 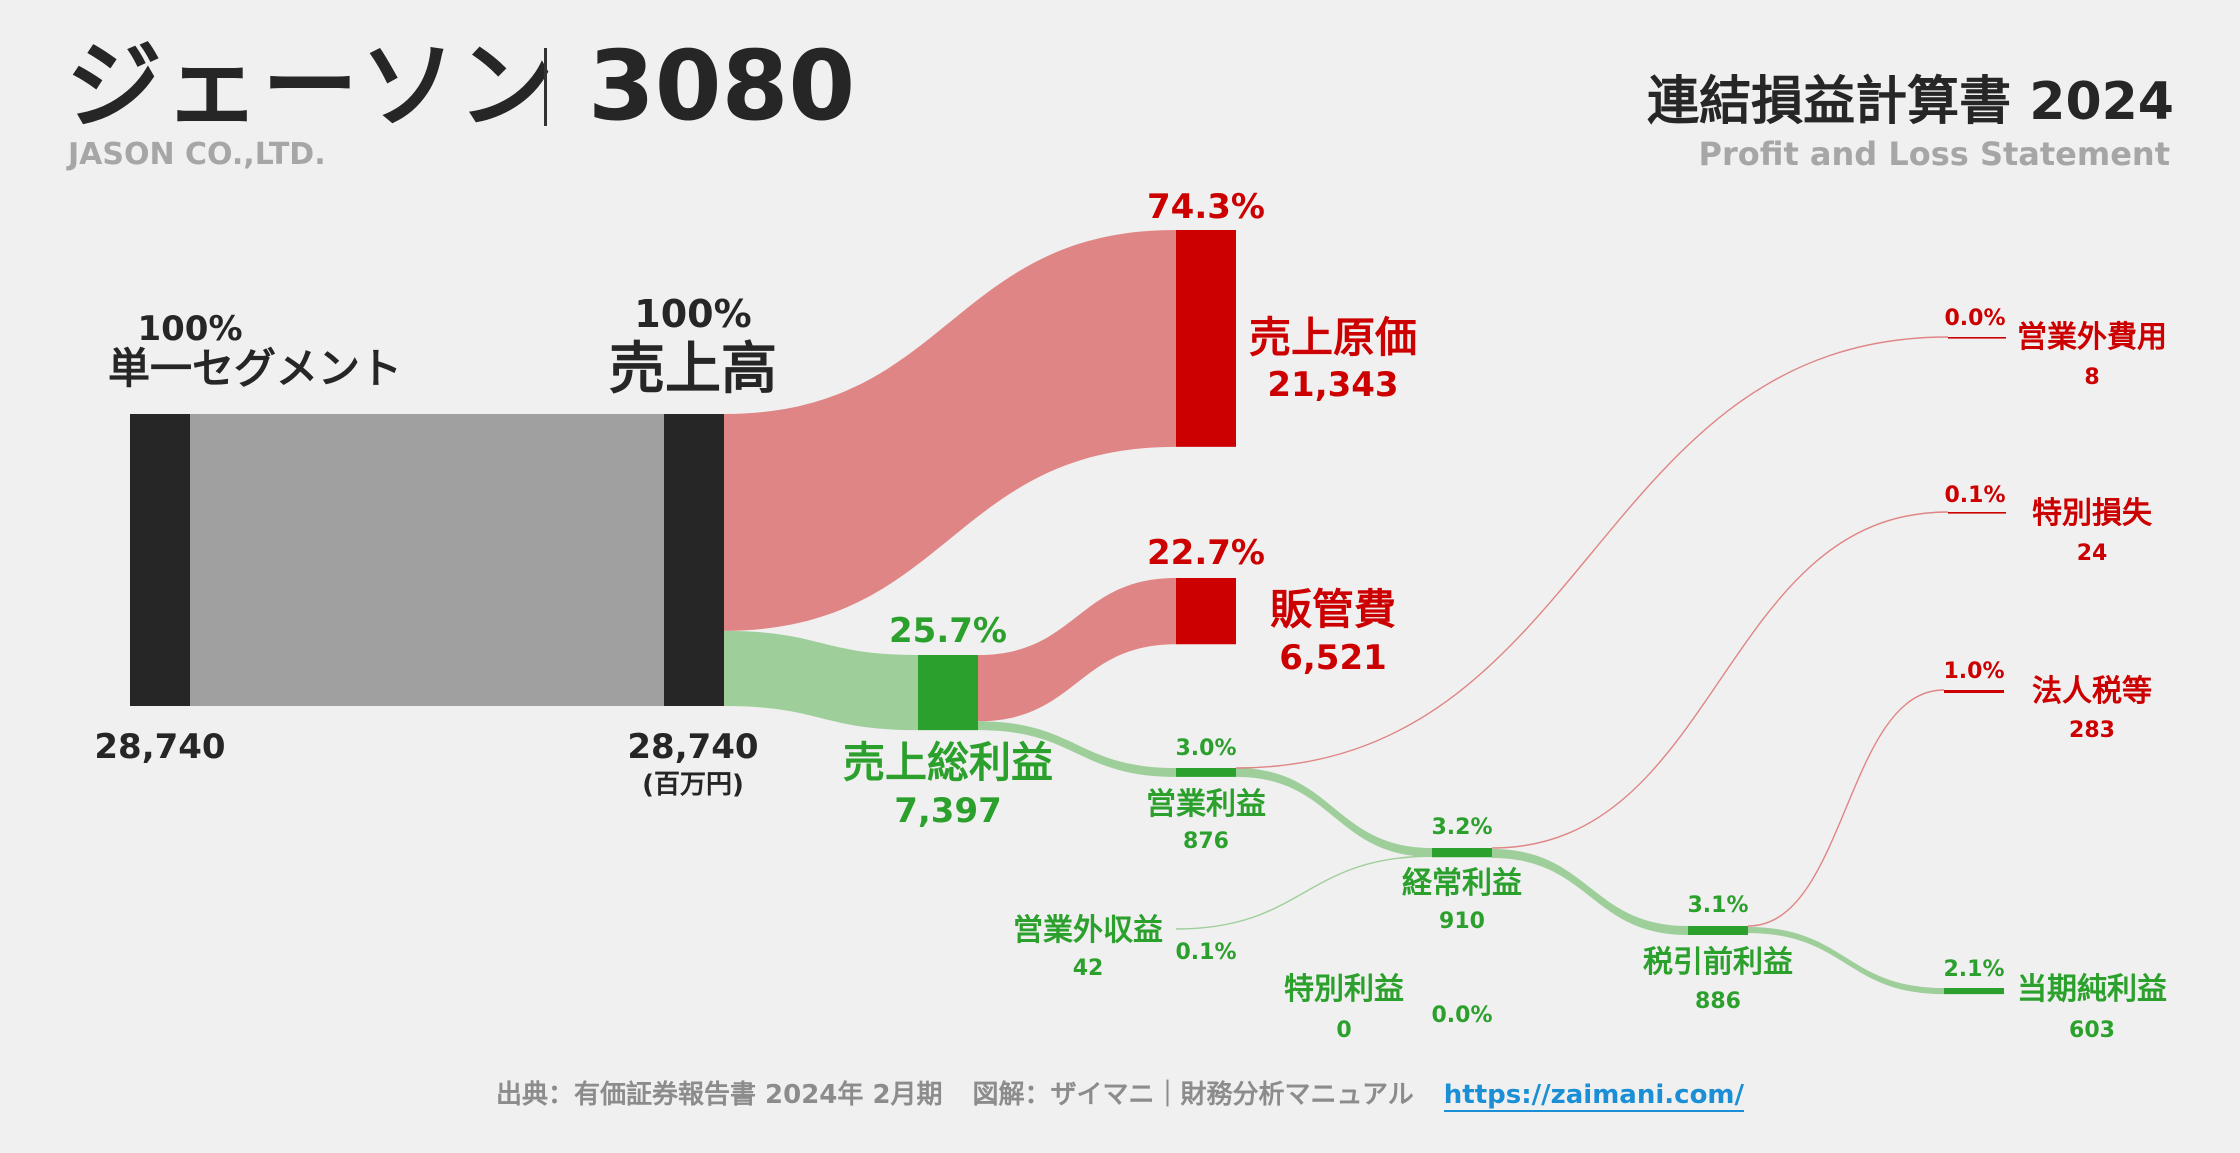 What do you see at coordinates (1717, 905) in the screenshot?
I see `pct-label-pretax: 3.1%` at bounding box center [1717, 905].